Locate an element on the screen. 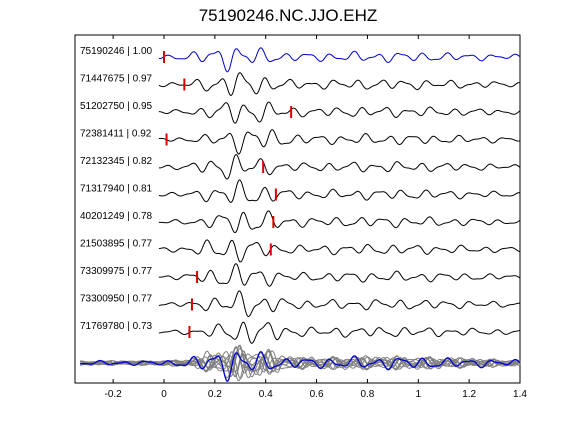 This screenshot has width=576, height=432. trace-label-1: 71447675 | 0.97 is located at coordinates (116, 79).